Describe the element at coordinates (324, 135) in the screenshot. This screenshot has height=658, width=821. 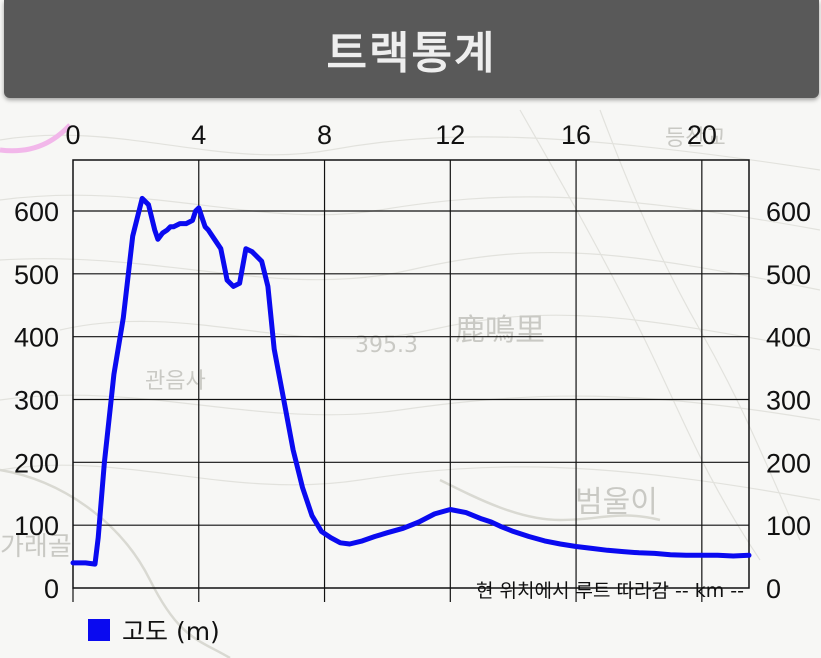
I see `x-tick-label: 8` at that location.